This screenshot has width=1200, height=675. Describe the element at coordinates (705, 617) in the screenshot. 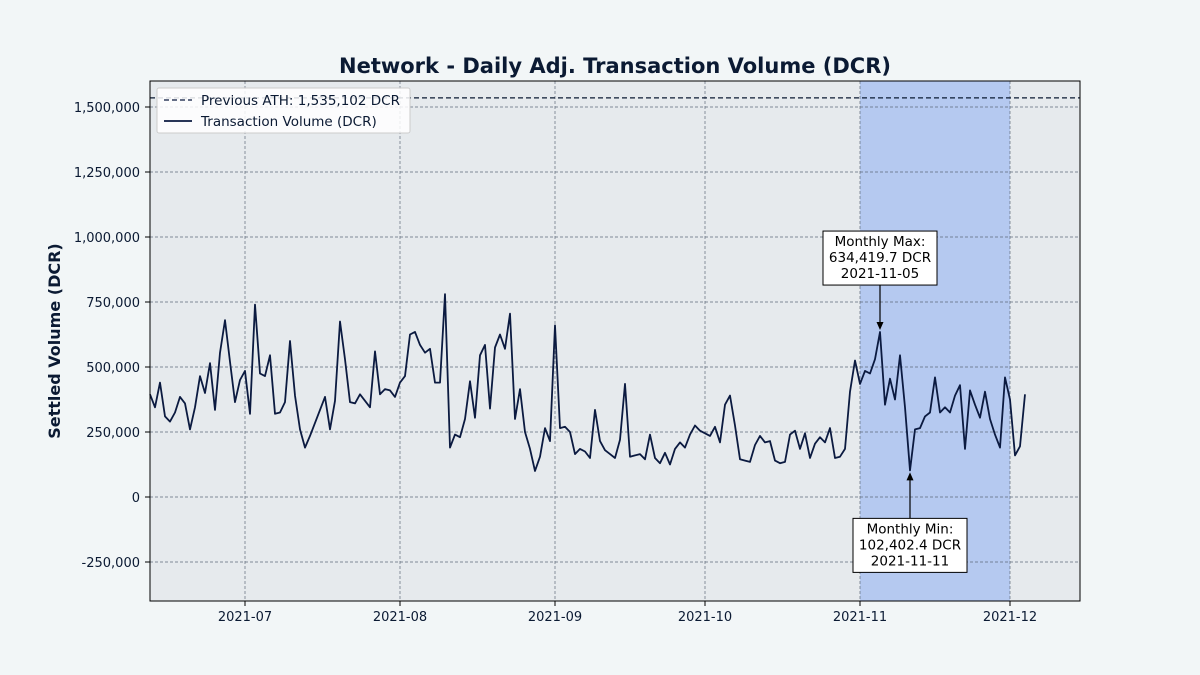

I see `x-tick-label: 2021-10` at that location.